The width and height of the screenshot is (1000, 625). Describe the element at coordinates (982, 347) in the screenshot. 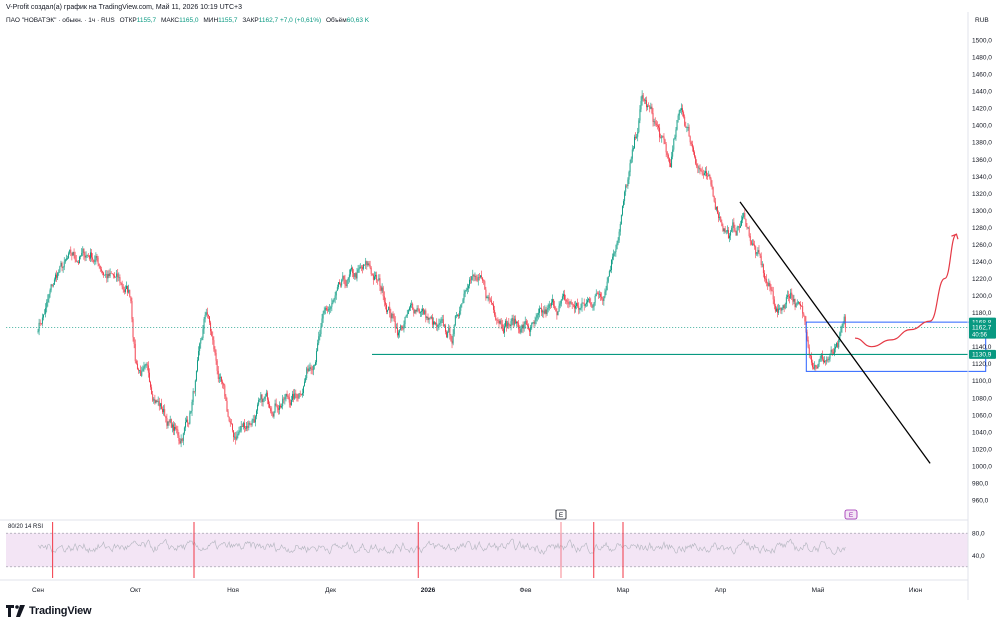

I see `price-tick-label: 1140,0` at that location.